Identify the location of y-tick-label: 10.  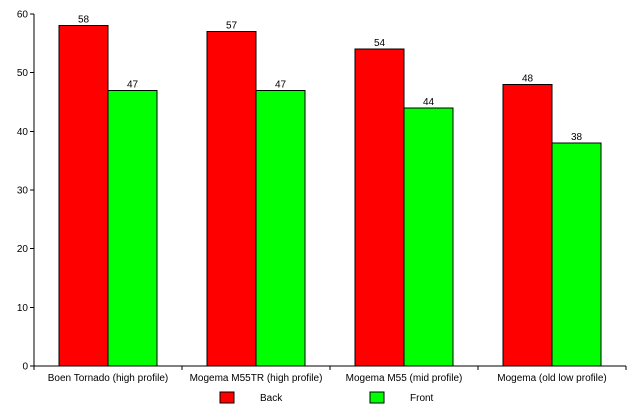
(23, 308).